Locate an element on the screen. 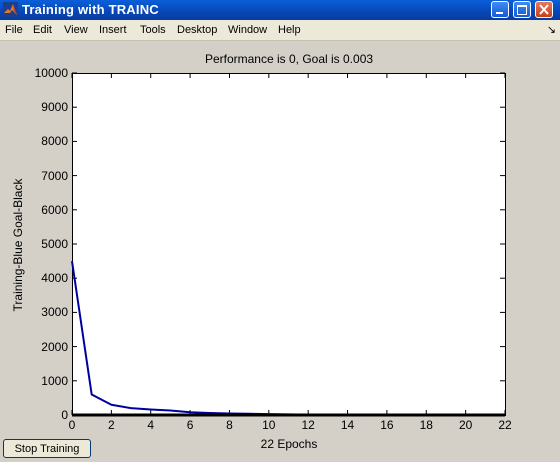 The image size is (560, 462). maximize-icon is located at coordinates (522, 10).